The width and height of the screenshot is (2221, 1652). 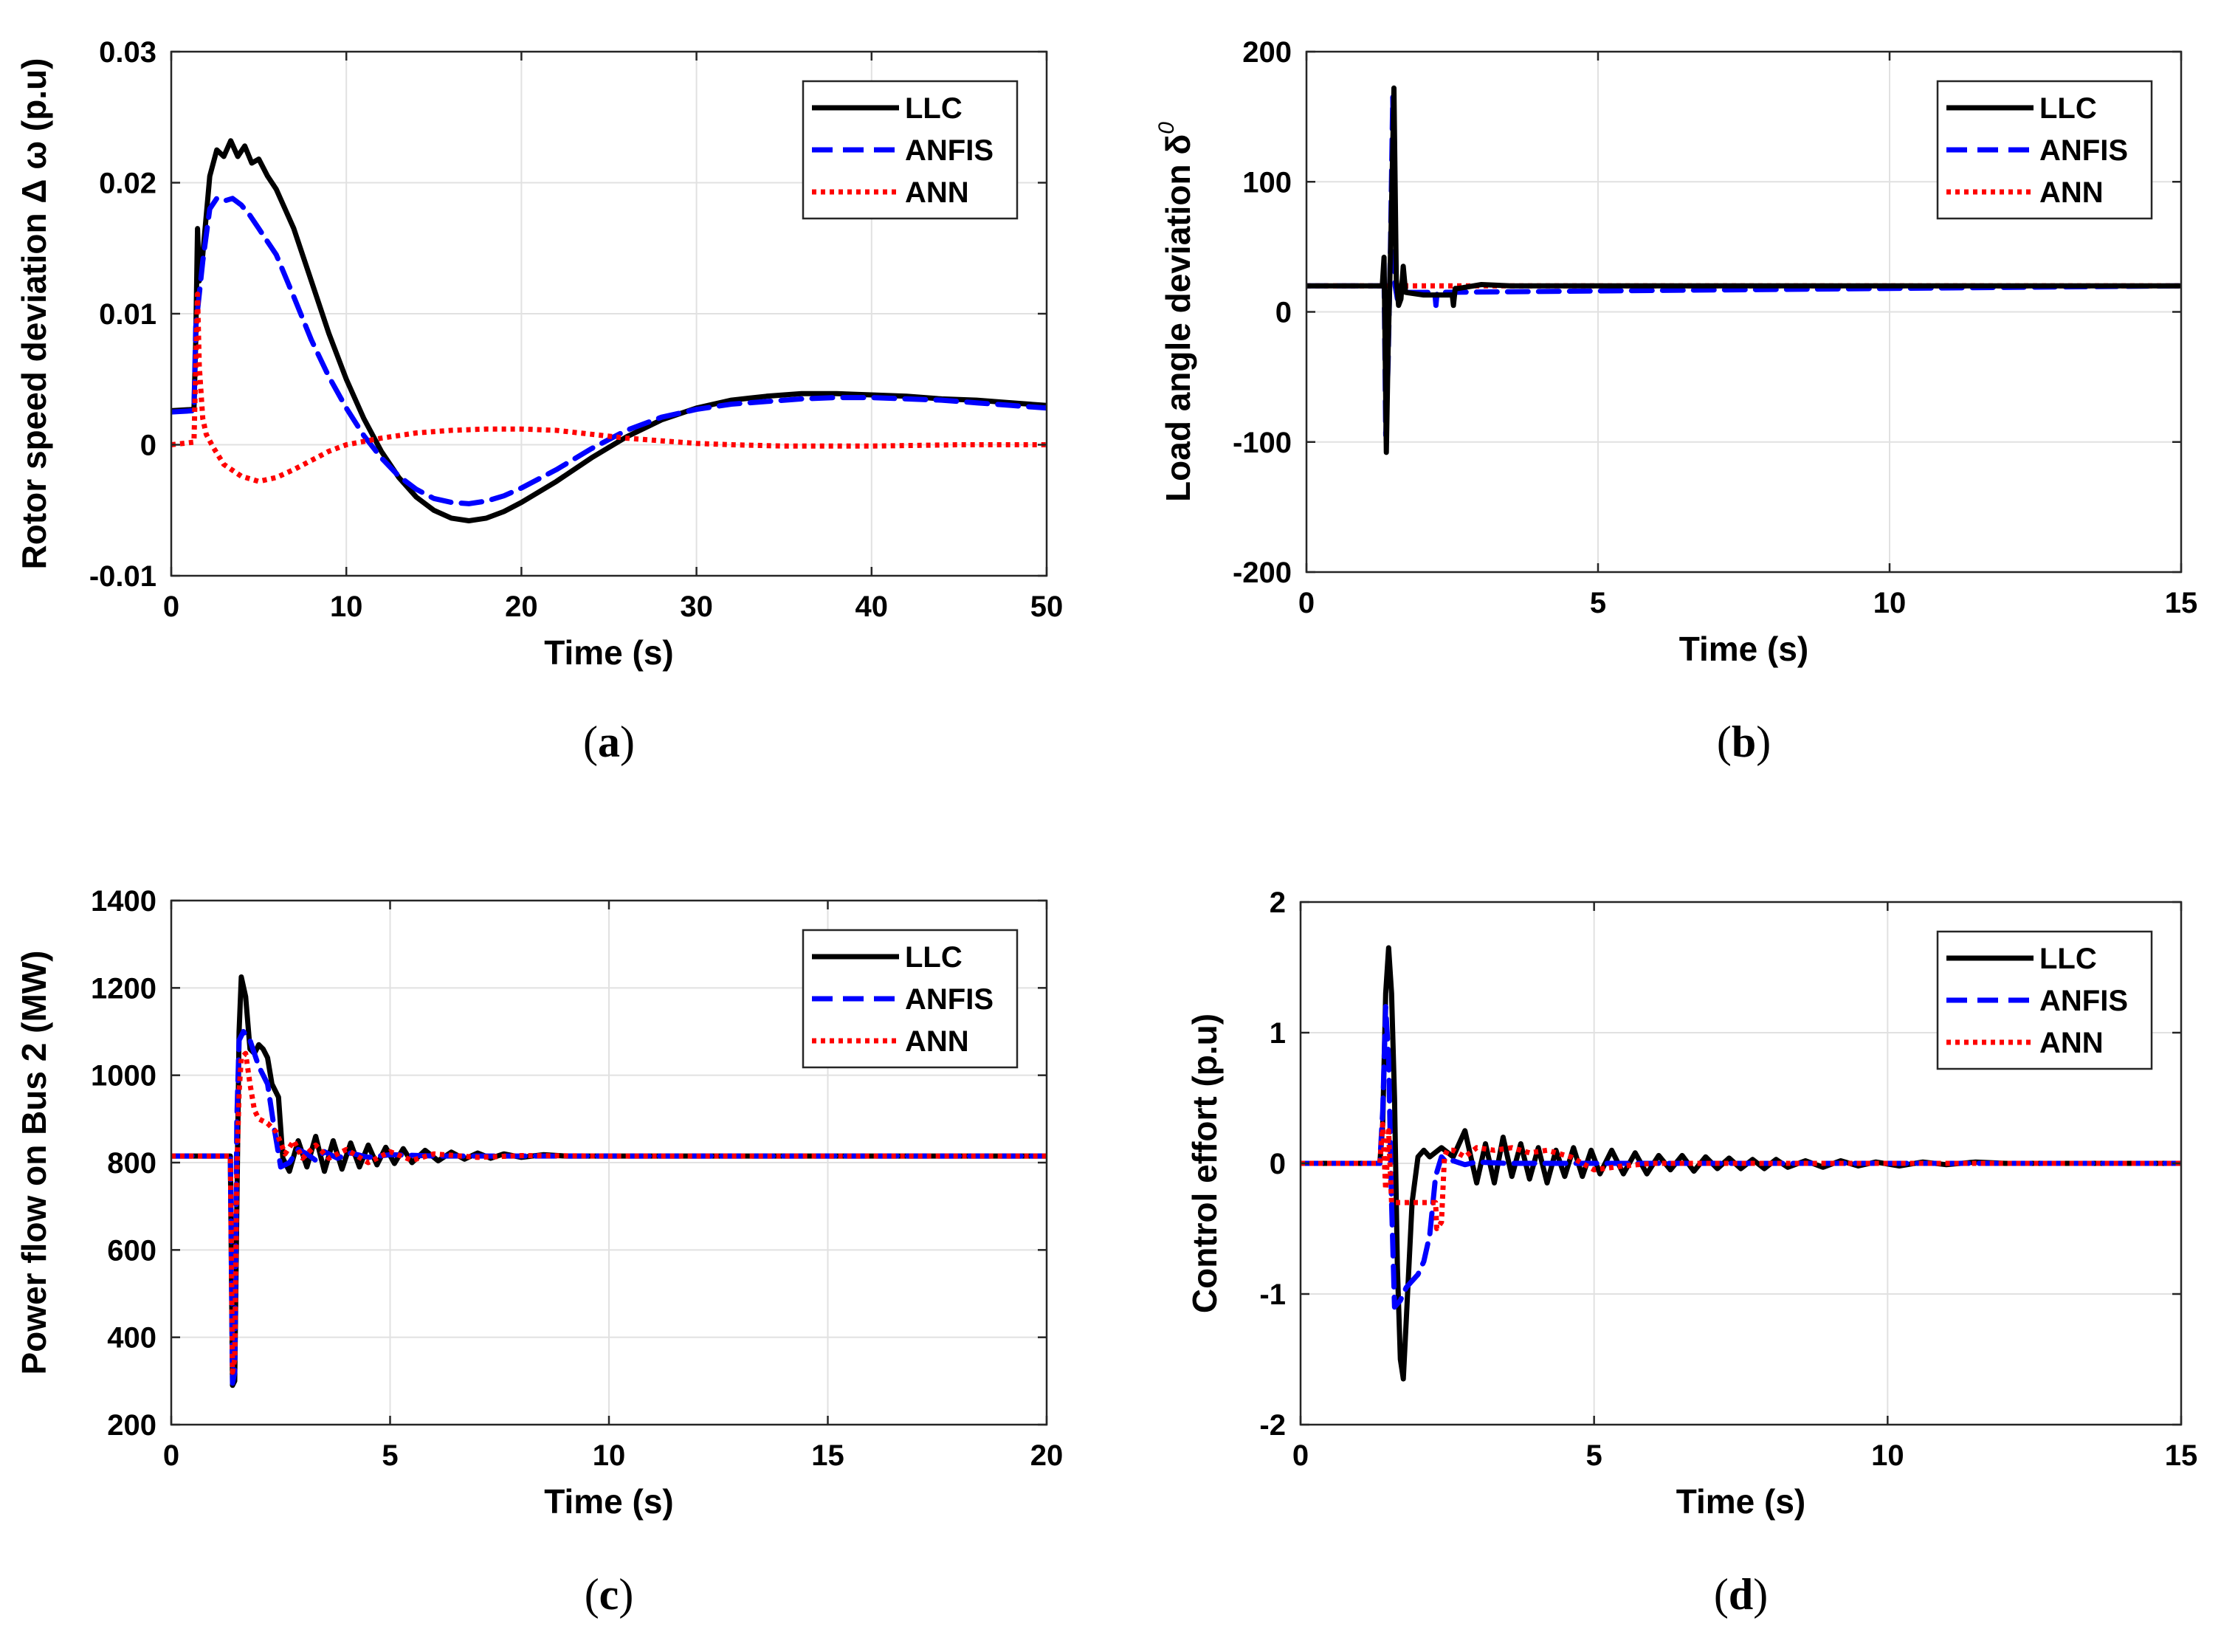 What do you see at coordinates (1272, 1294) in the screenshot?
I see `y-tick-label: -1` at bounding box center [1272, 1294].